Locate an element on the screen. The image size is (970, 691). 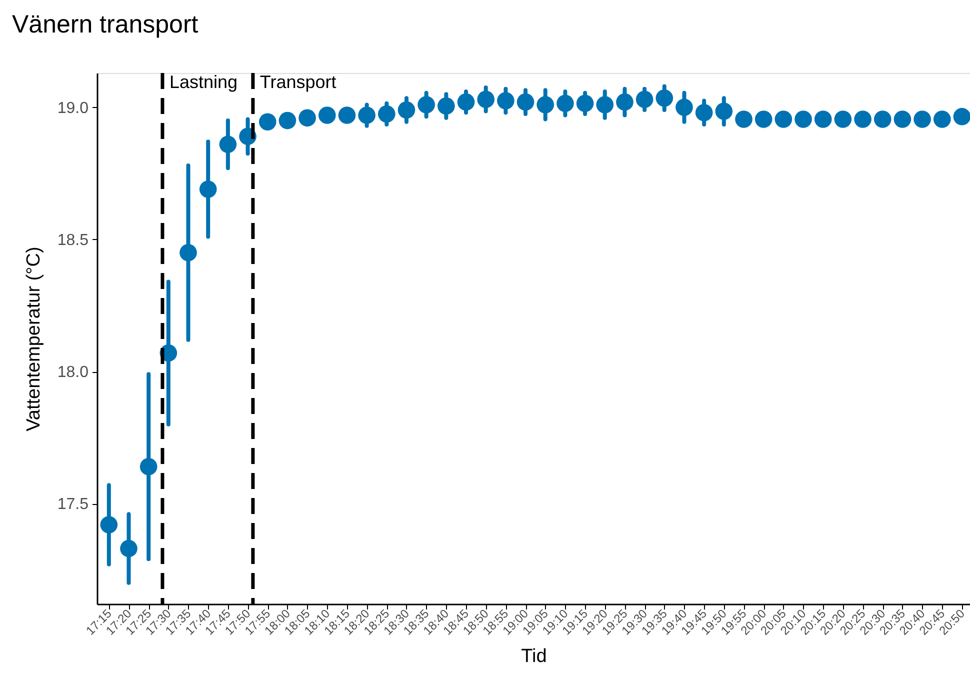
y-tick-label: 19.0 is located at coordinates (73, 108).